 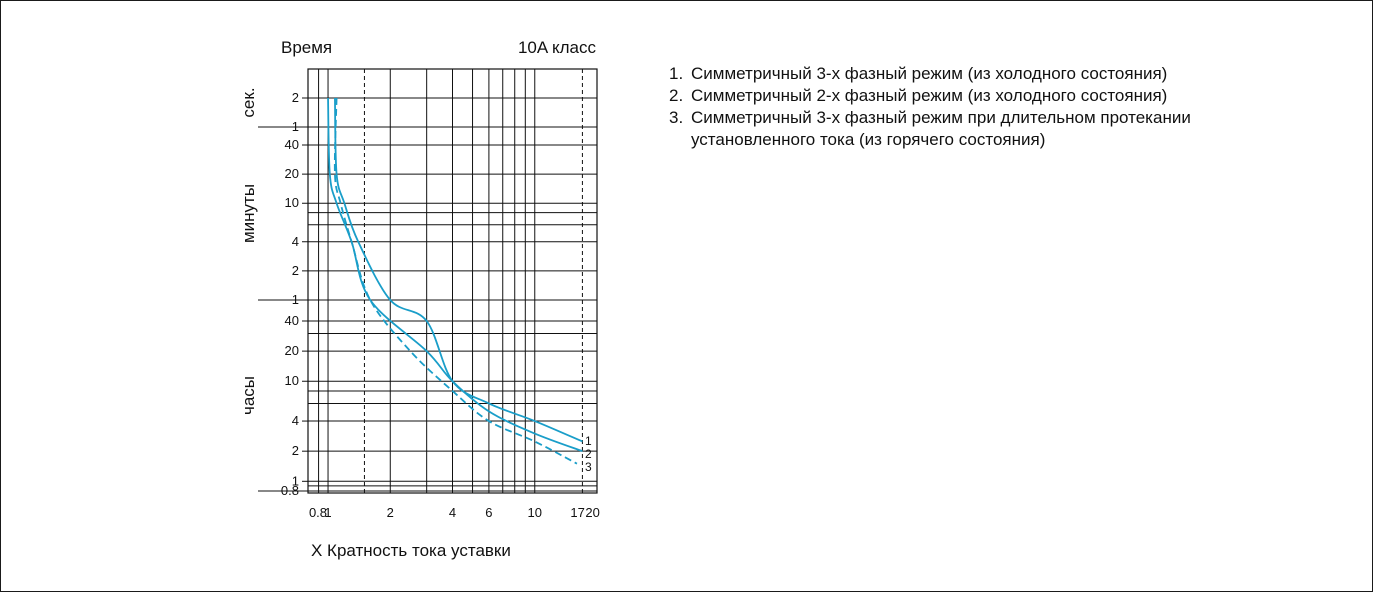 I want to click on x-tick-label: 0.8, so click(x=318, y=512).